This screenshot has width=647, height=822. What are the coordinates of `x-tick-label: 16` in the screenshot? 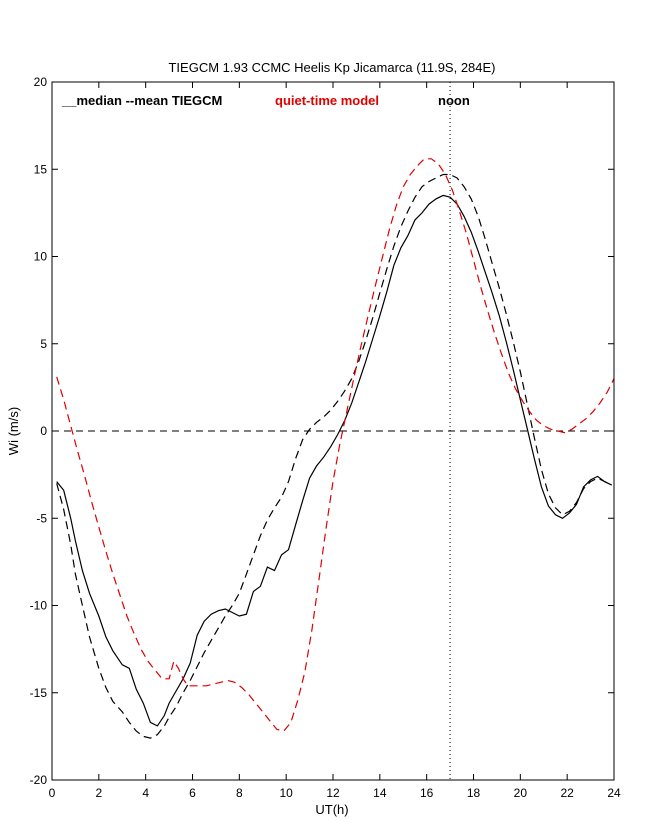 It's located at (427, 793).